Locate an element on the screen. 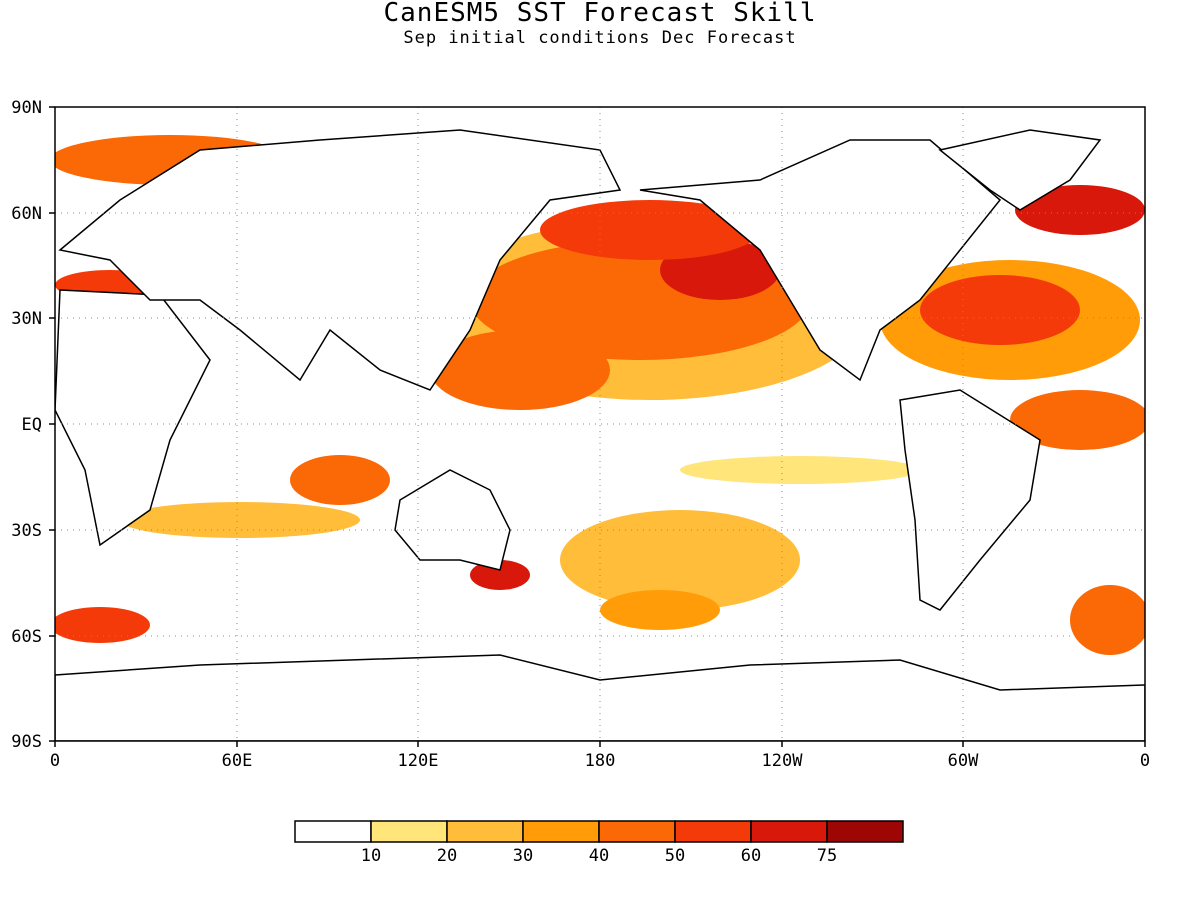 The image size is (1200, 900). skill-region-gulf-alaska is located at coordinates (650, 230).